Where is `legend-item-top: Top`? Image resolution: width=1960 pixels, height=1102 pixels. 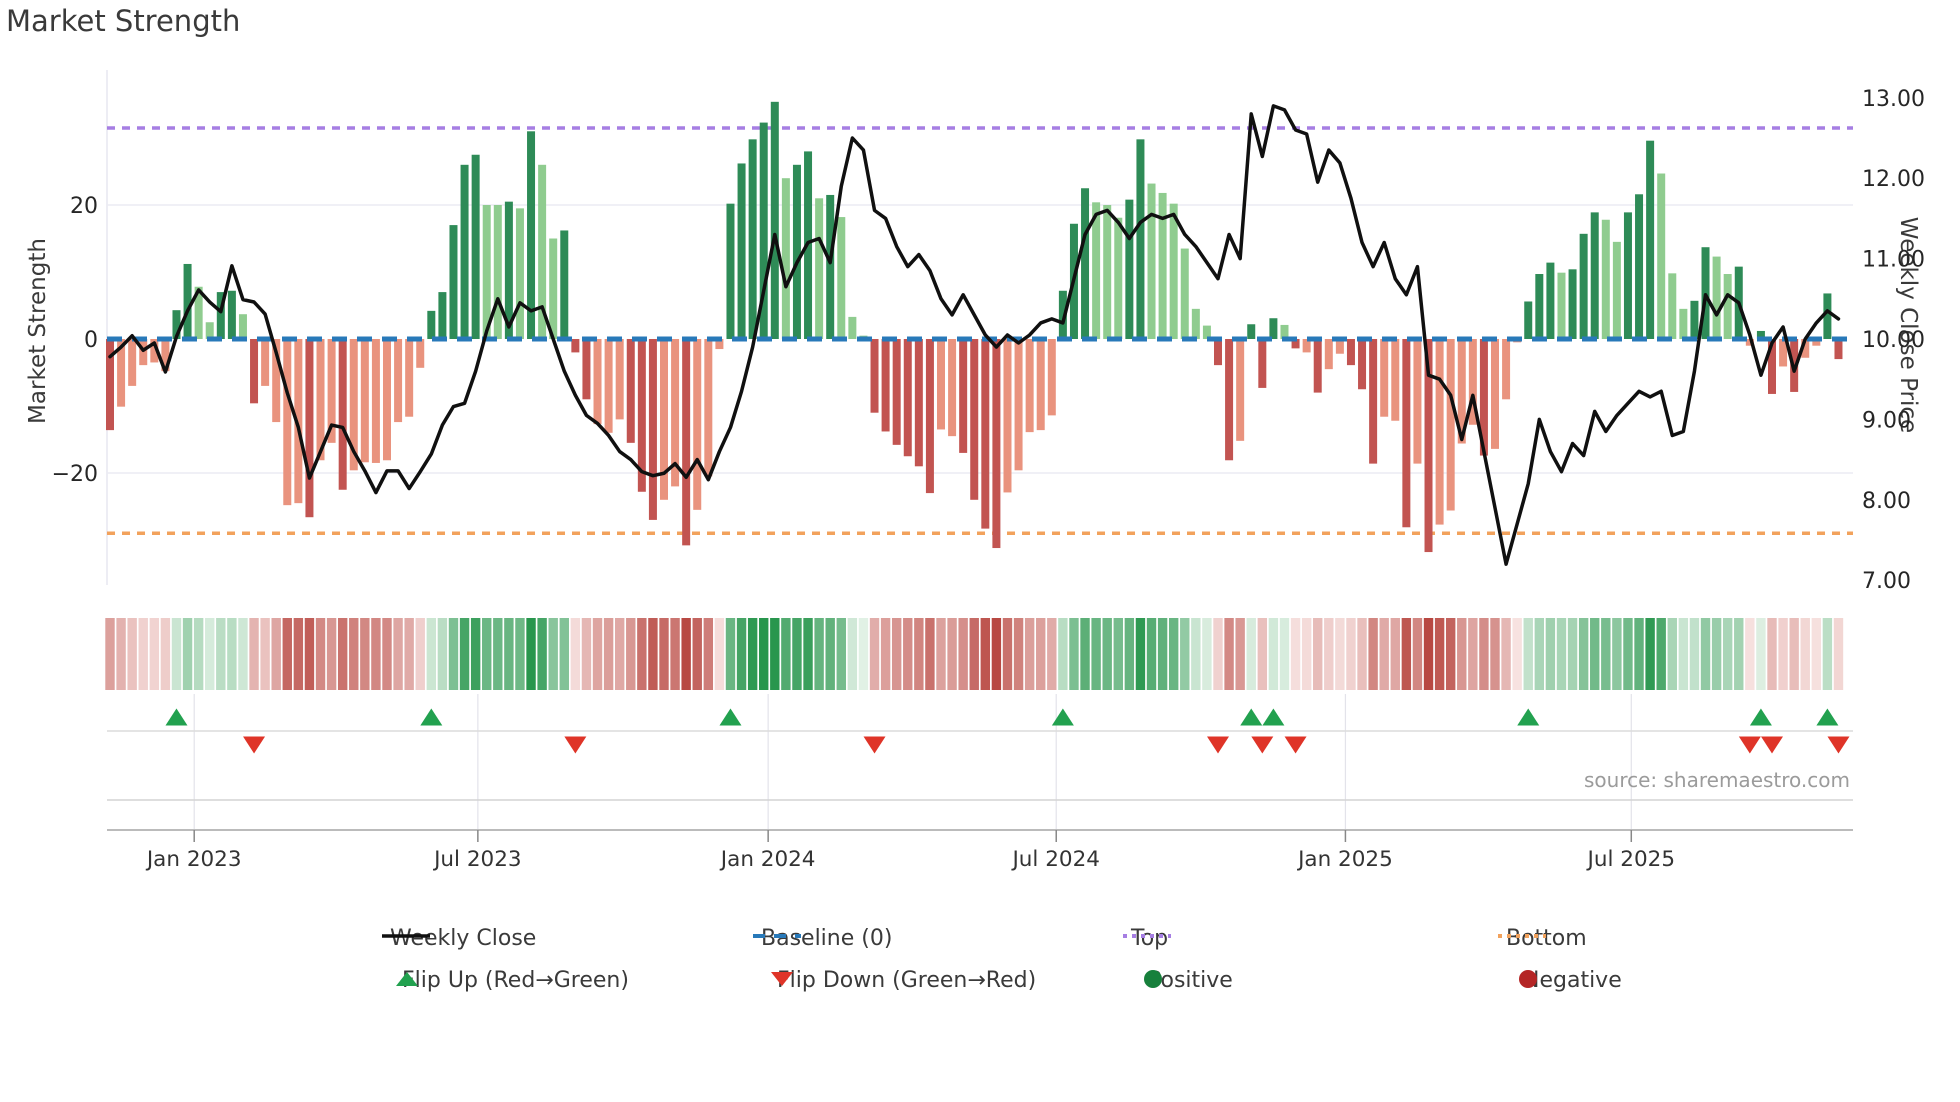
legend-item-top: Top is located at coordinates (1146, 938).